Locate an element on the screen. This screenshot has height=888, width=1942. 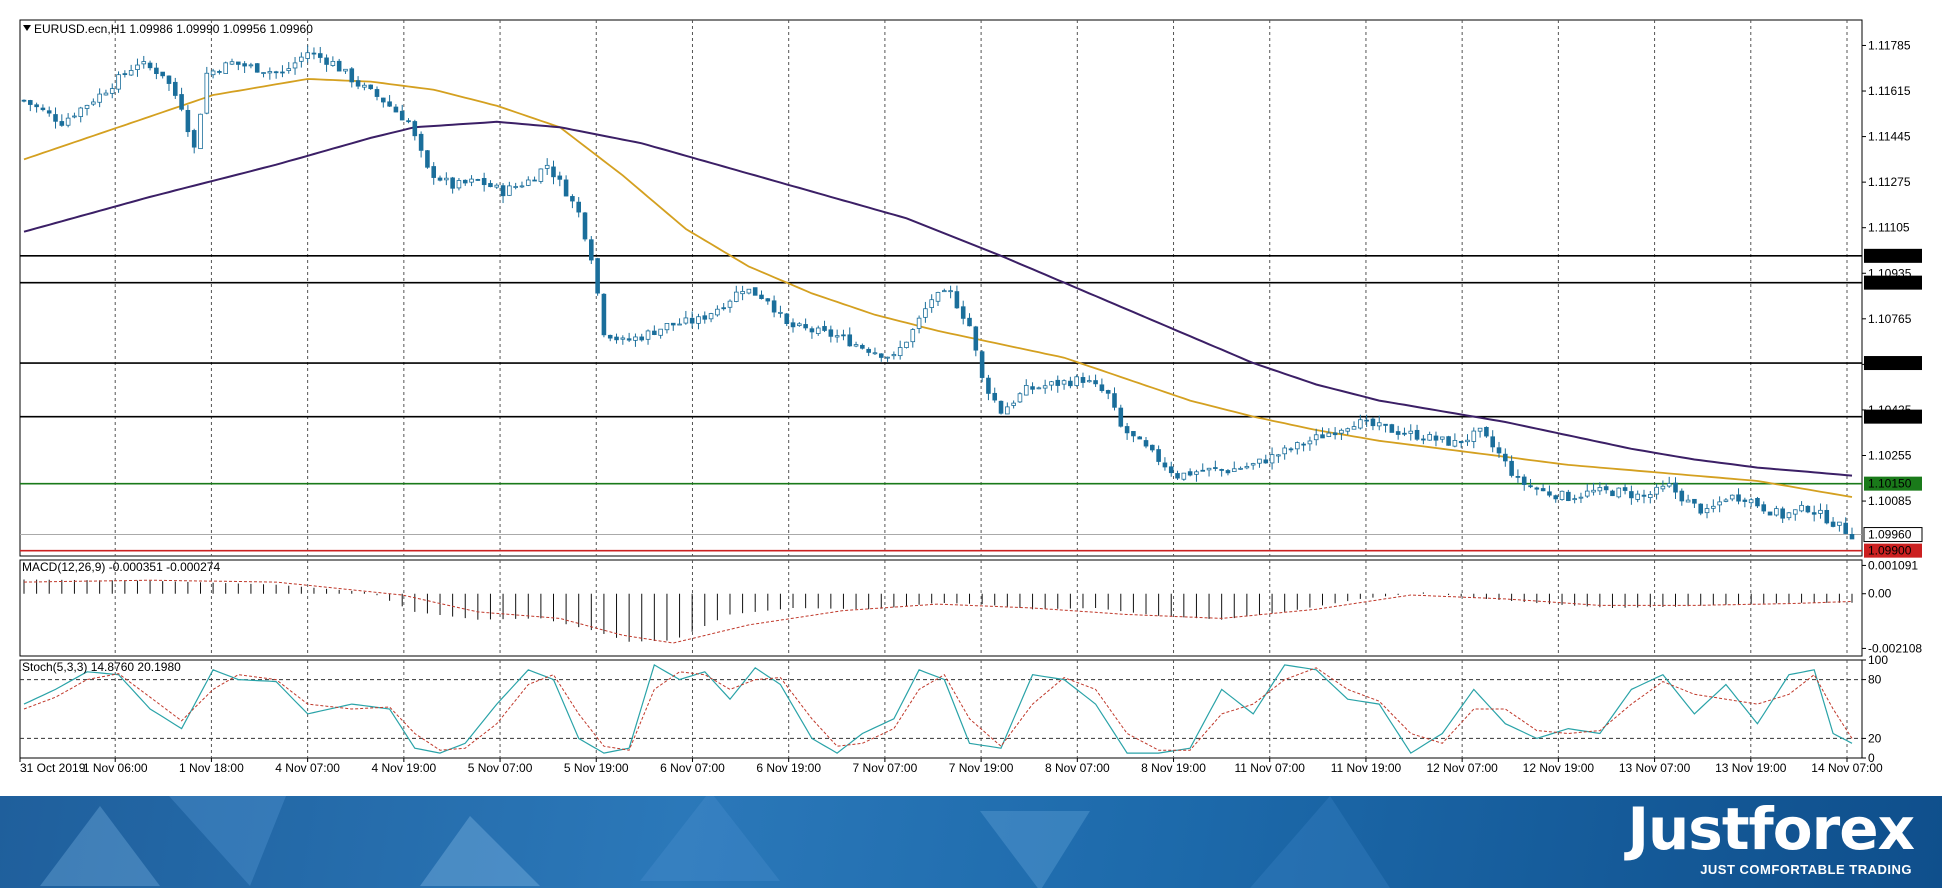
dropdown-triangle-icon is located at coordinates (27, 28).